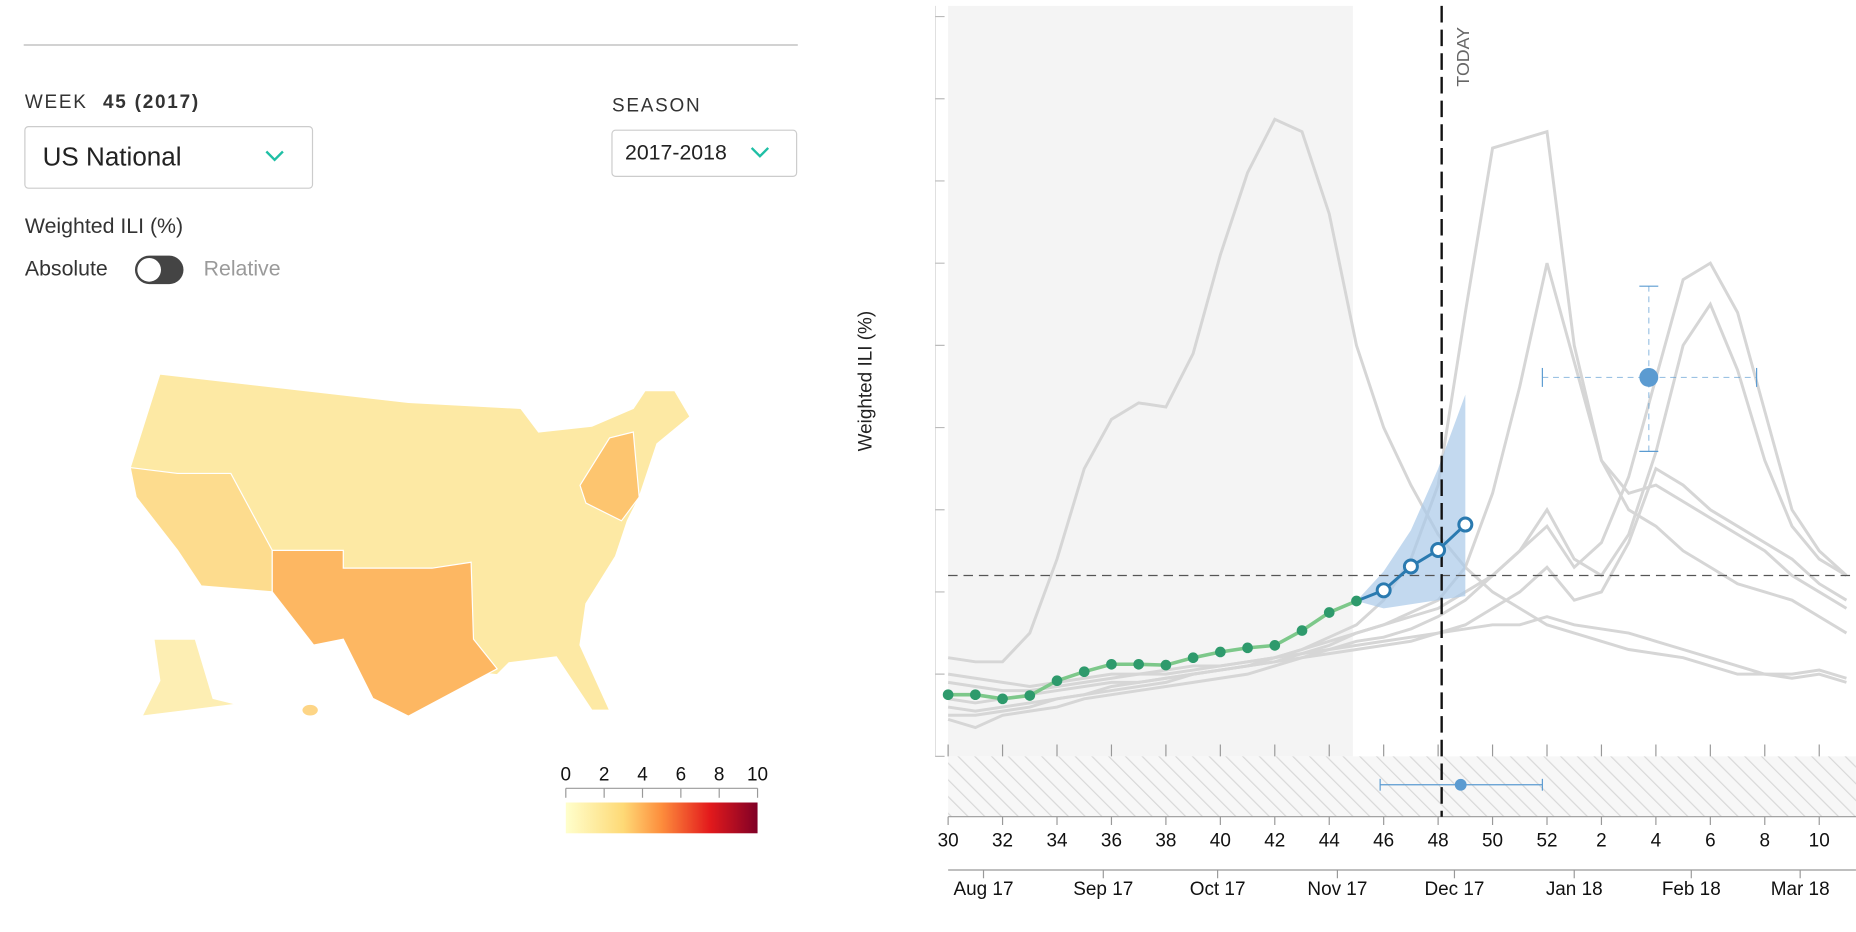 This screenshot has height=932, width=1856. Describe the element at coordinates (661, 818) in the screenshot. I see `colorbar-gradient` at that location.